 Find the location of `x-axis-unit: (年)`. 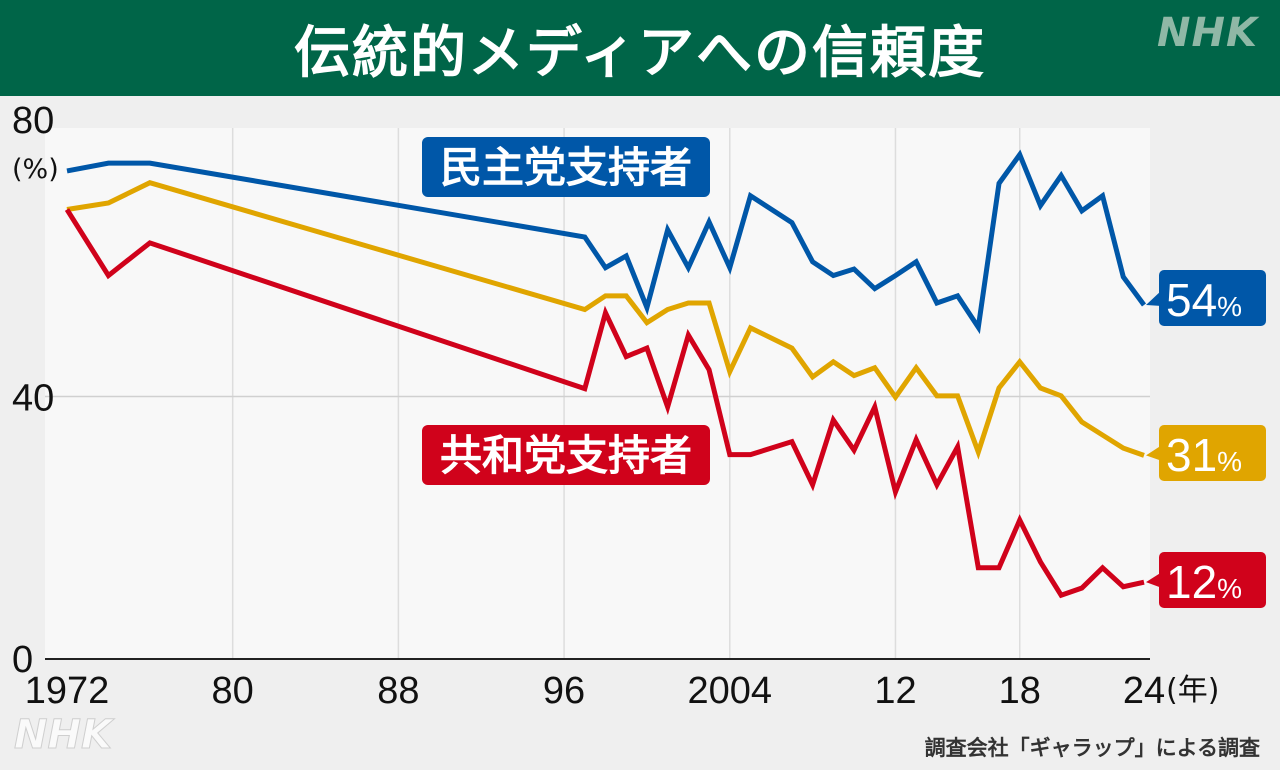

x-axis-unit: (年) is located at coordinates (1192, 690).